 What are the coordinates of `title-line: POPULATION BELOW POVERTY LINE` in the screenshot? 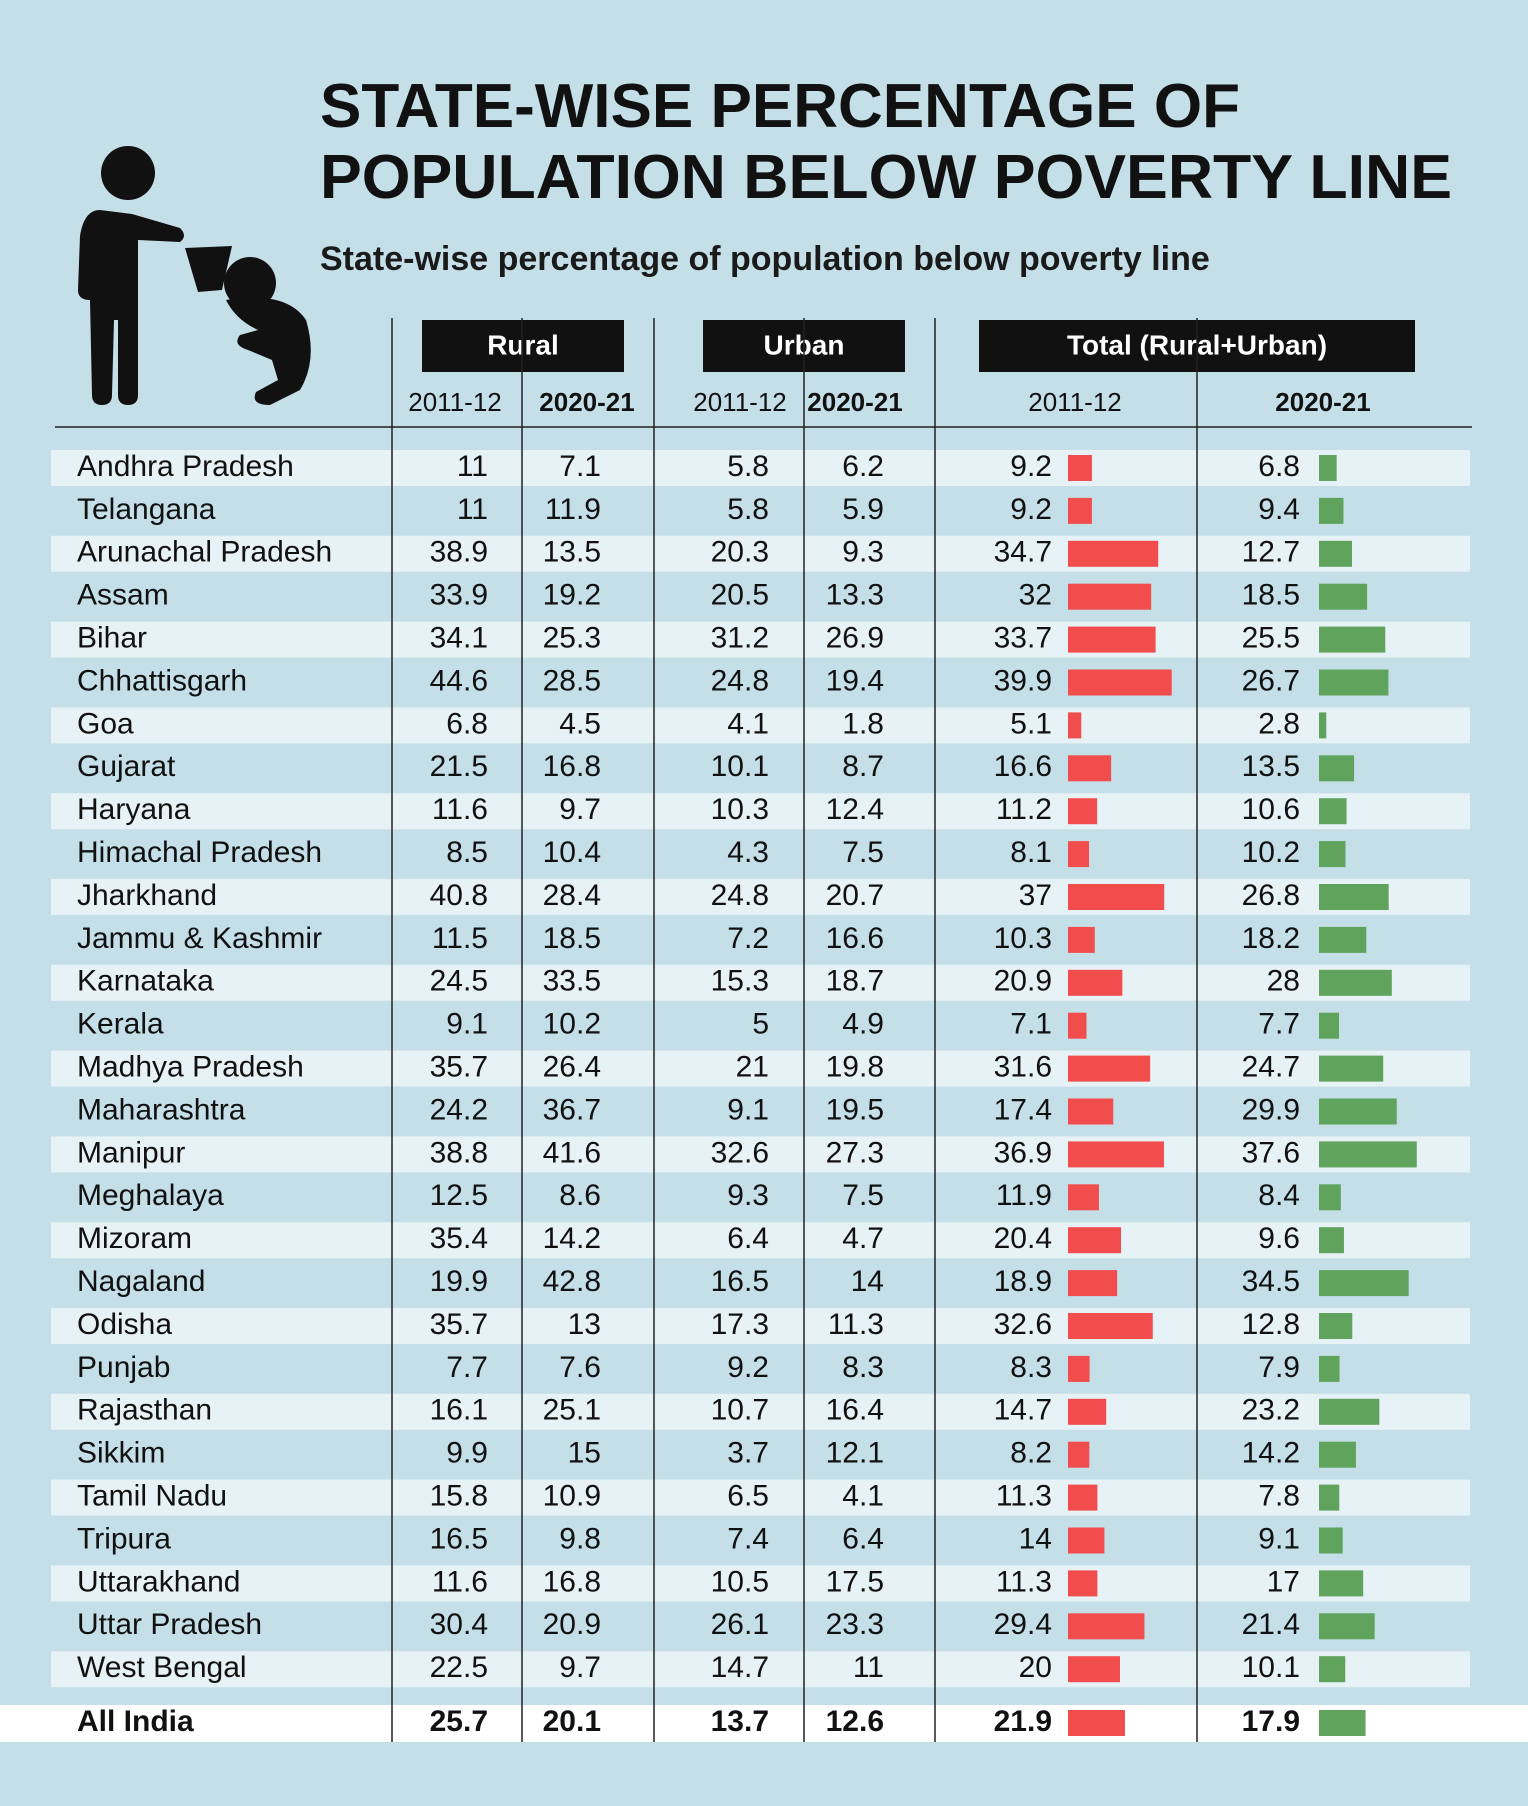 It's located at (886, 177).